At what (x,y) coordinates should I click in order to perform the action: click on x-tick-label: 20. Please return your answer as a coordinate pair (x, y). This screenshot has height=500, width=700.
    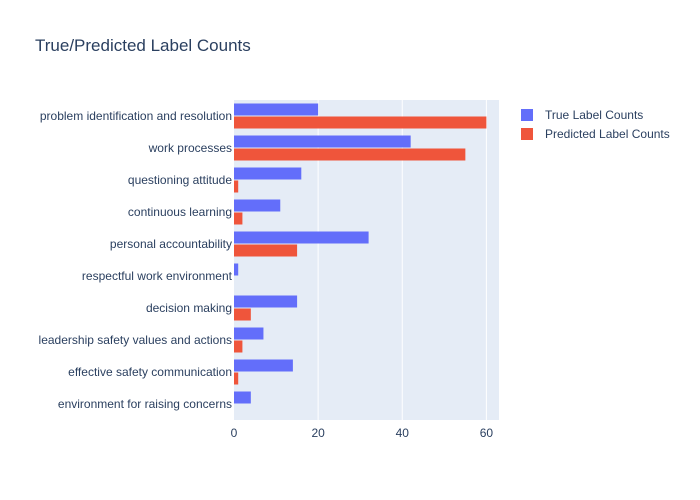
    Looking at the image, I should click on (318, 433).